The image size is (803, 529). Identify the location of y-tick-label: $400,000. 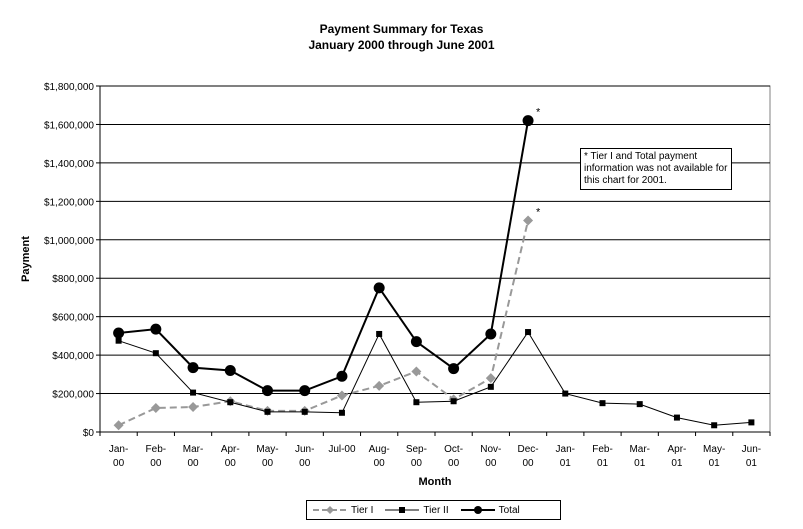
(73, 356).